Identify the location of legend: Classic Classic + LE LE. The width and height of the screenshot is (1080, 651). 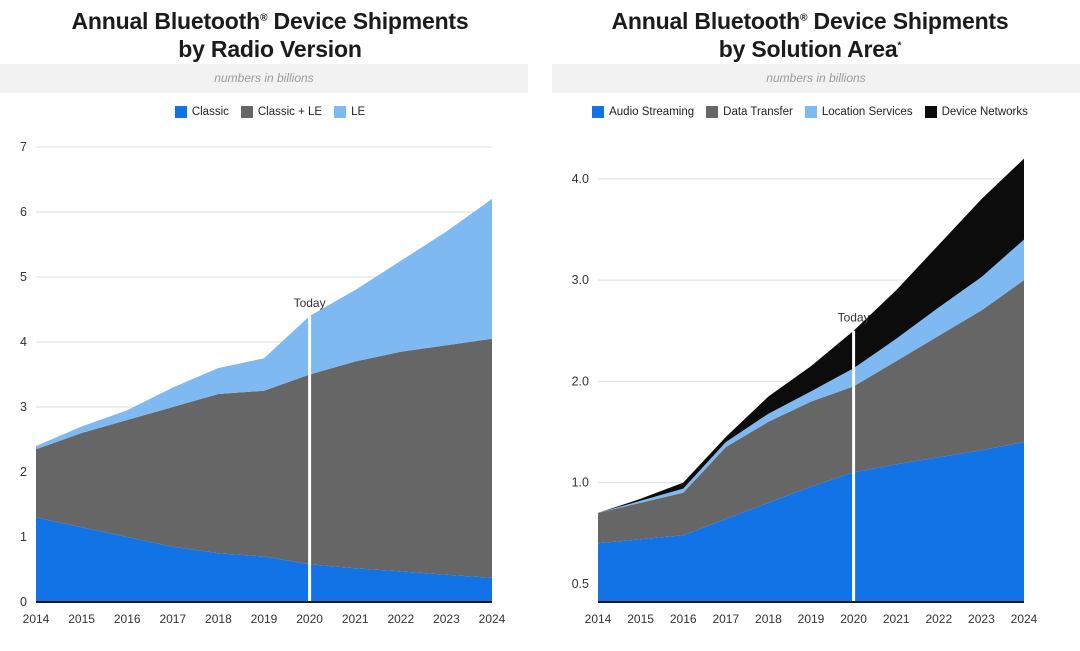
(270, 112).